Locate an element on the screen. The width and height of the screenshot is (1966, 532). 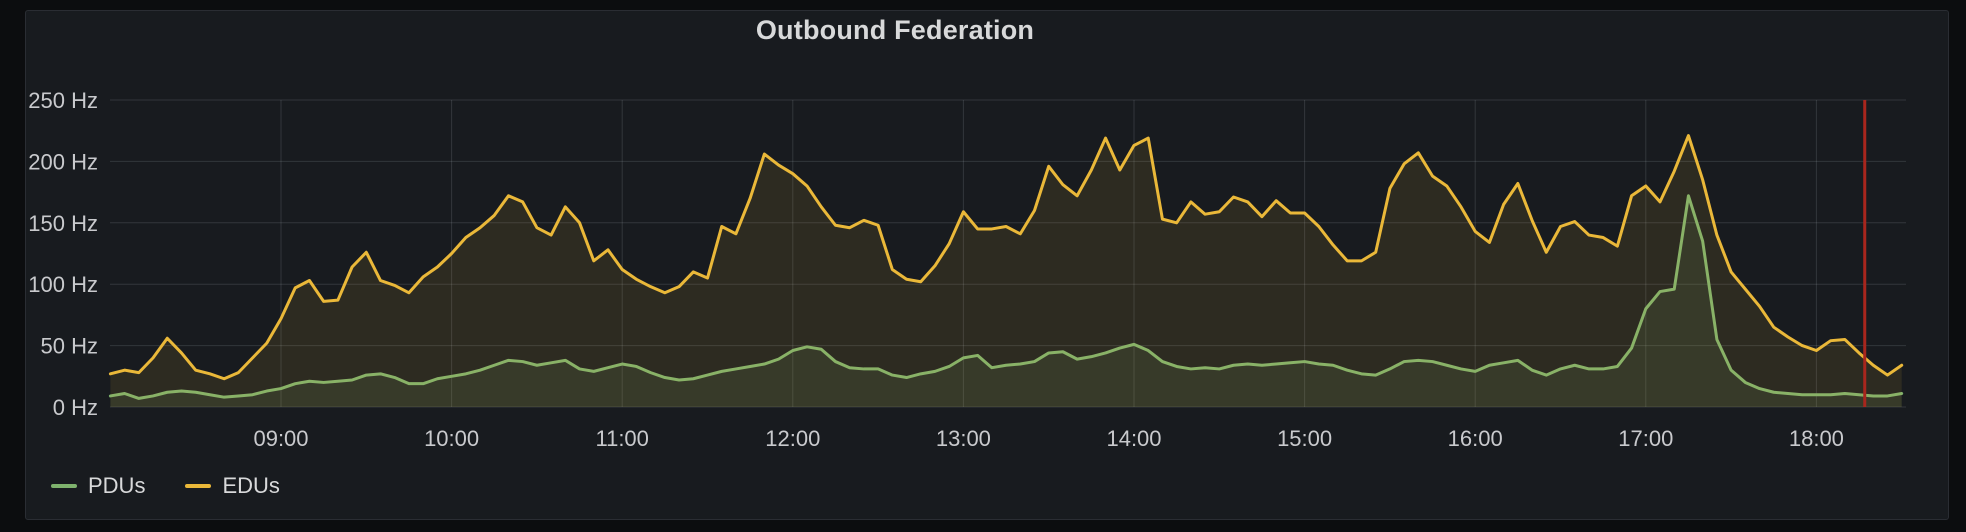
legend-label-pdus: PDUs is located at coordinates (117, 485).